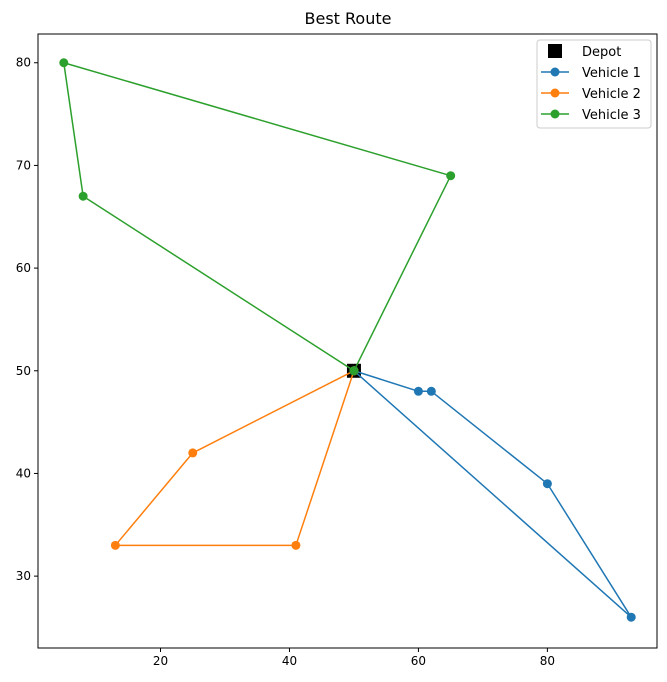  I want to click on y-tick-label: 40, so click(23, 473).